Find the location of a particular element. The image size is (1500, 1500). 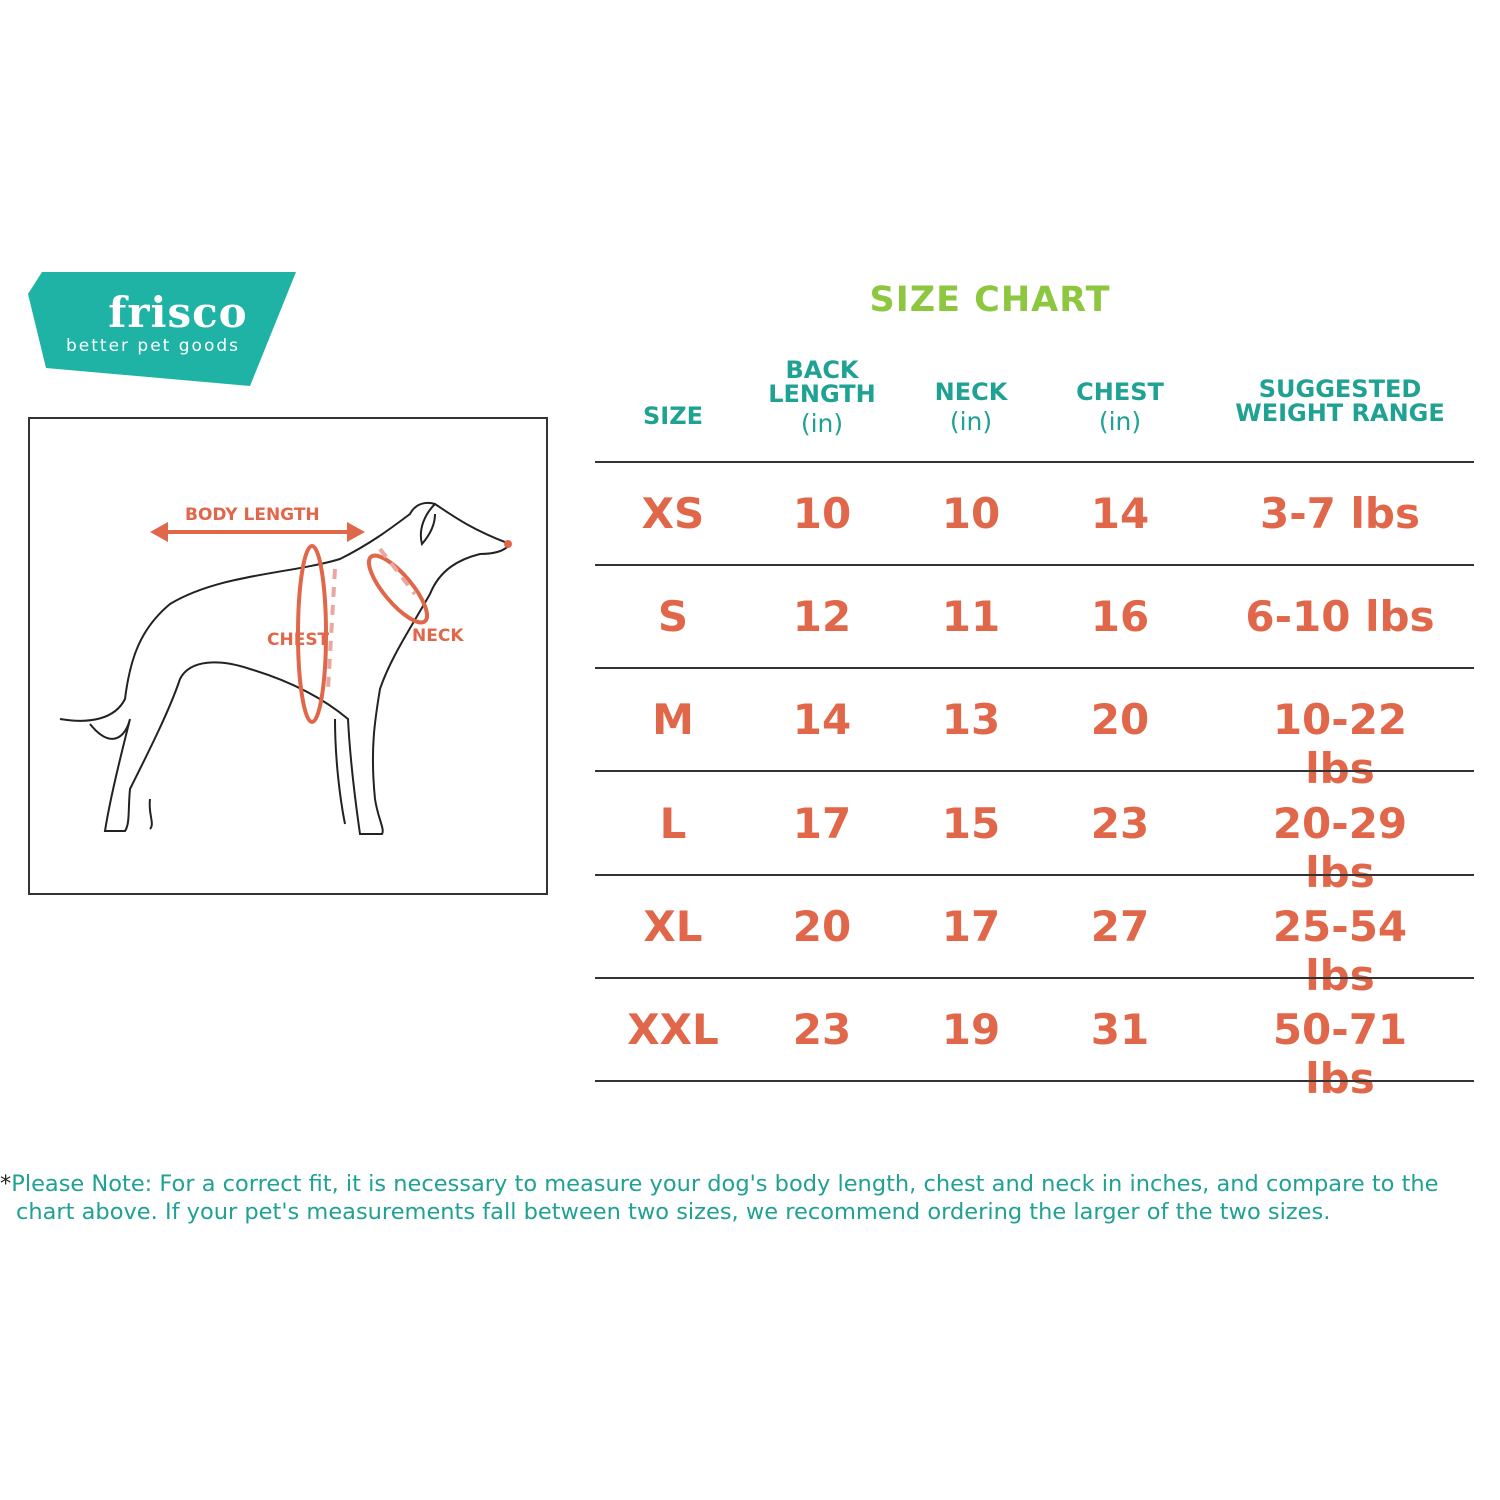

logo-badge-shape is located at coordinates (162, 329).